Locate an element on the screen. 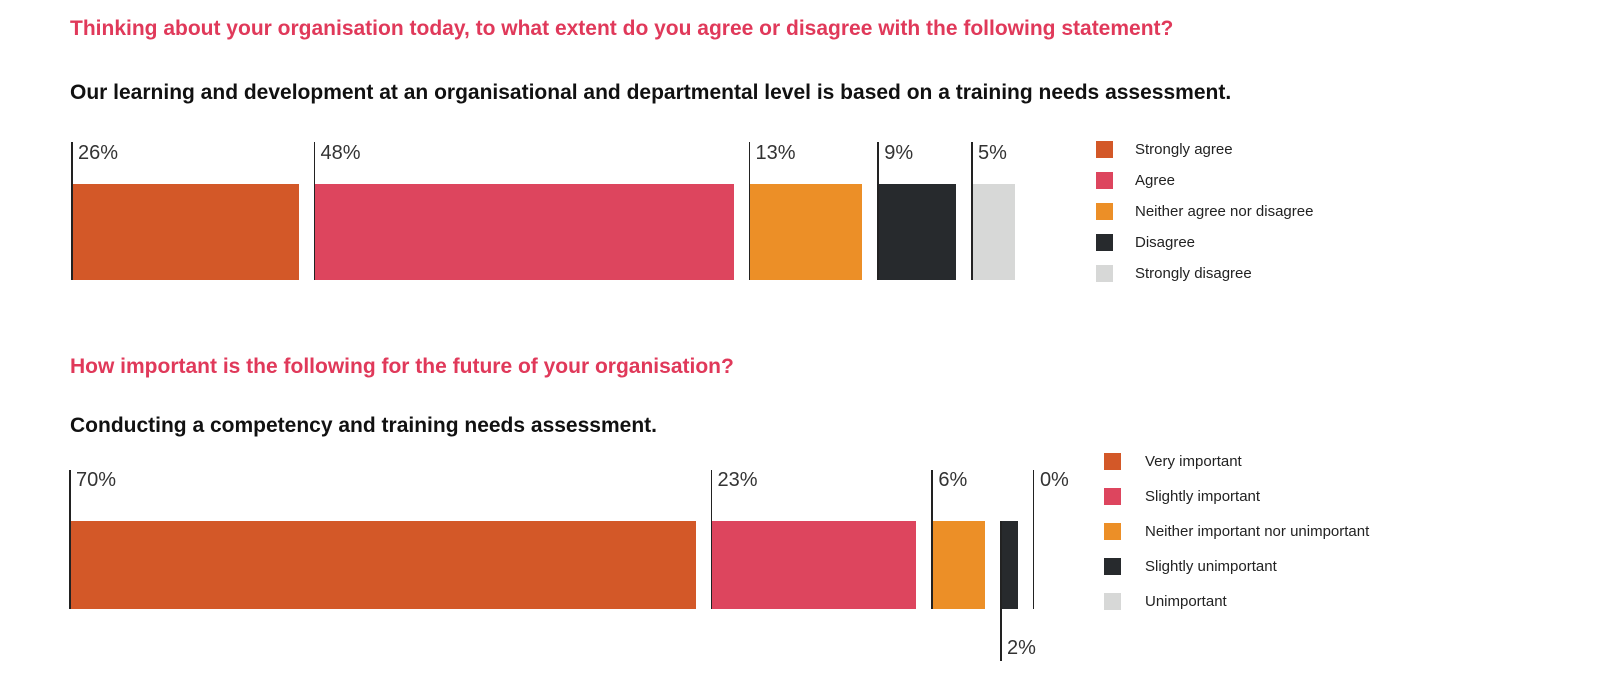  value-label: 9% is located at coordinates (899, 153).